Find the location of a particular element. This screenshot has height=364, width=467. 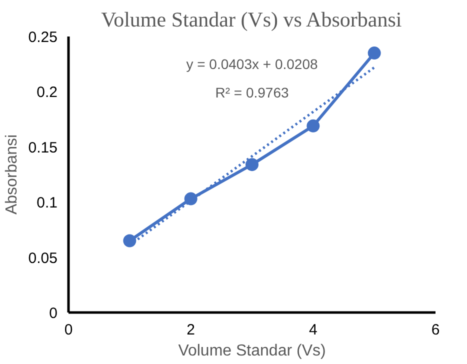

x-tick-label: 4 is located at coordinates (313, 330).